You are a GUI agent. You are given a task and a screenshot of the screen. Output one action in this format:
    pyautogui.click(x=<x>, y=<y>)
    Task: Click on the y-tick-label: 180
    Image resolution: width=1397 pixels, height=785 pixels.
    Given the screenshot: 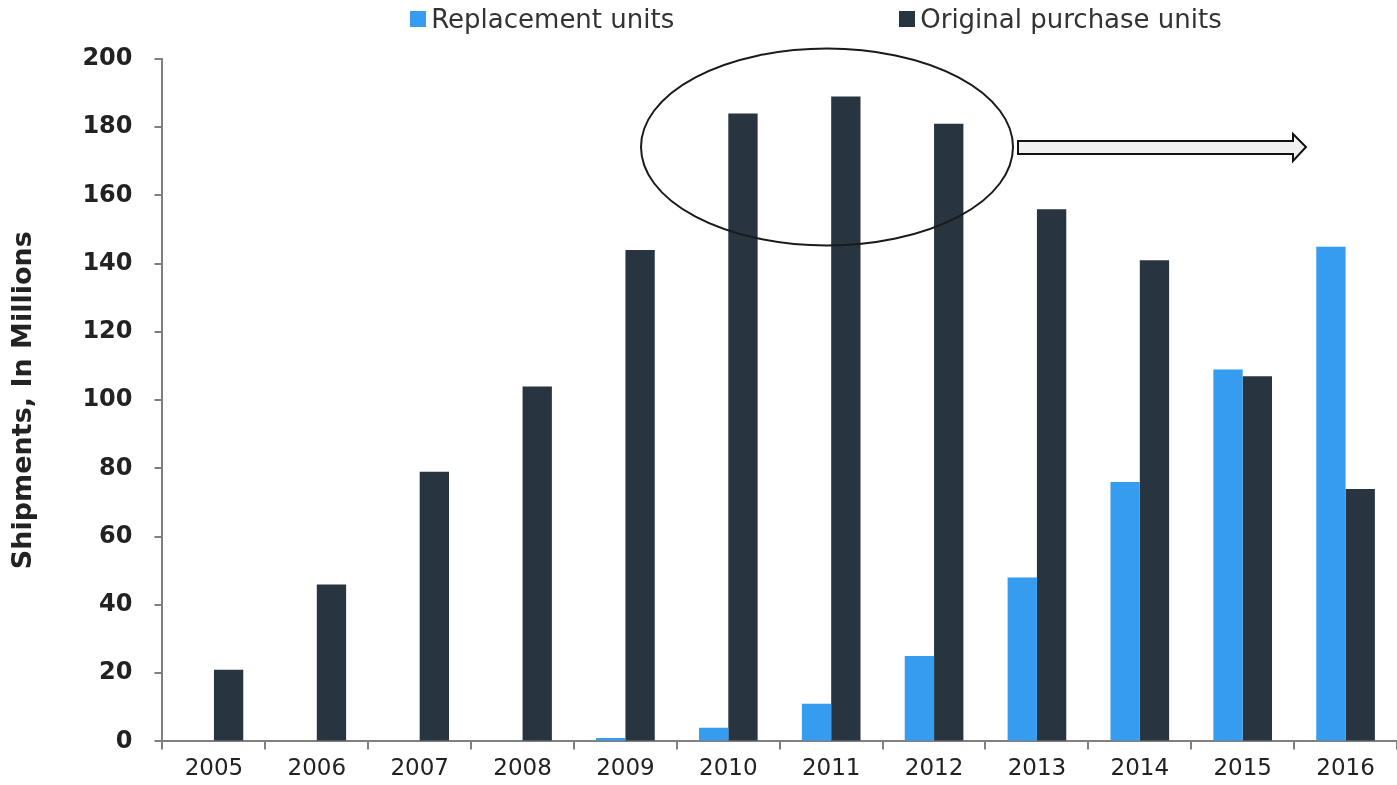 What is the action you would take?
    pyautogui.click(x=107, y=125)
    